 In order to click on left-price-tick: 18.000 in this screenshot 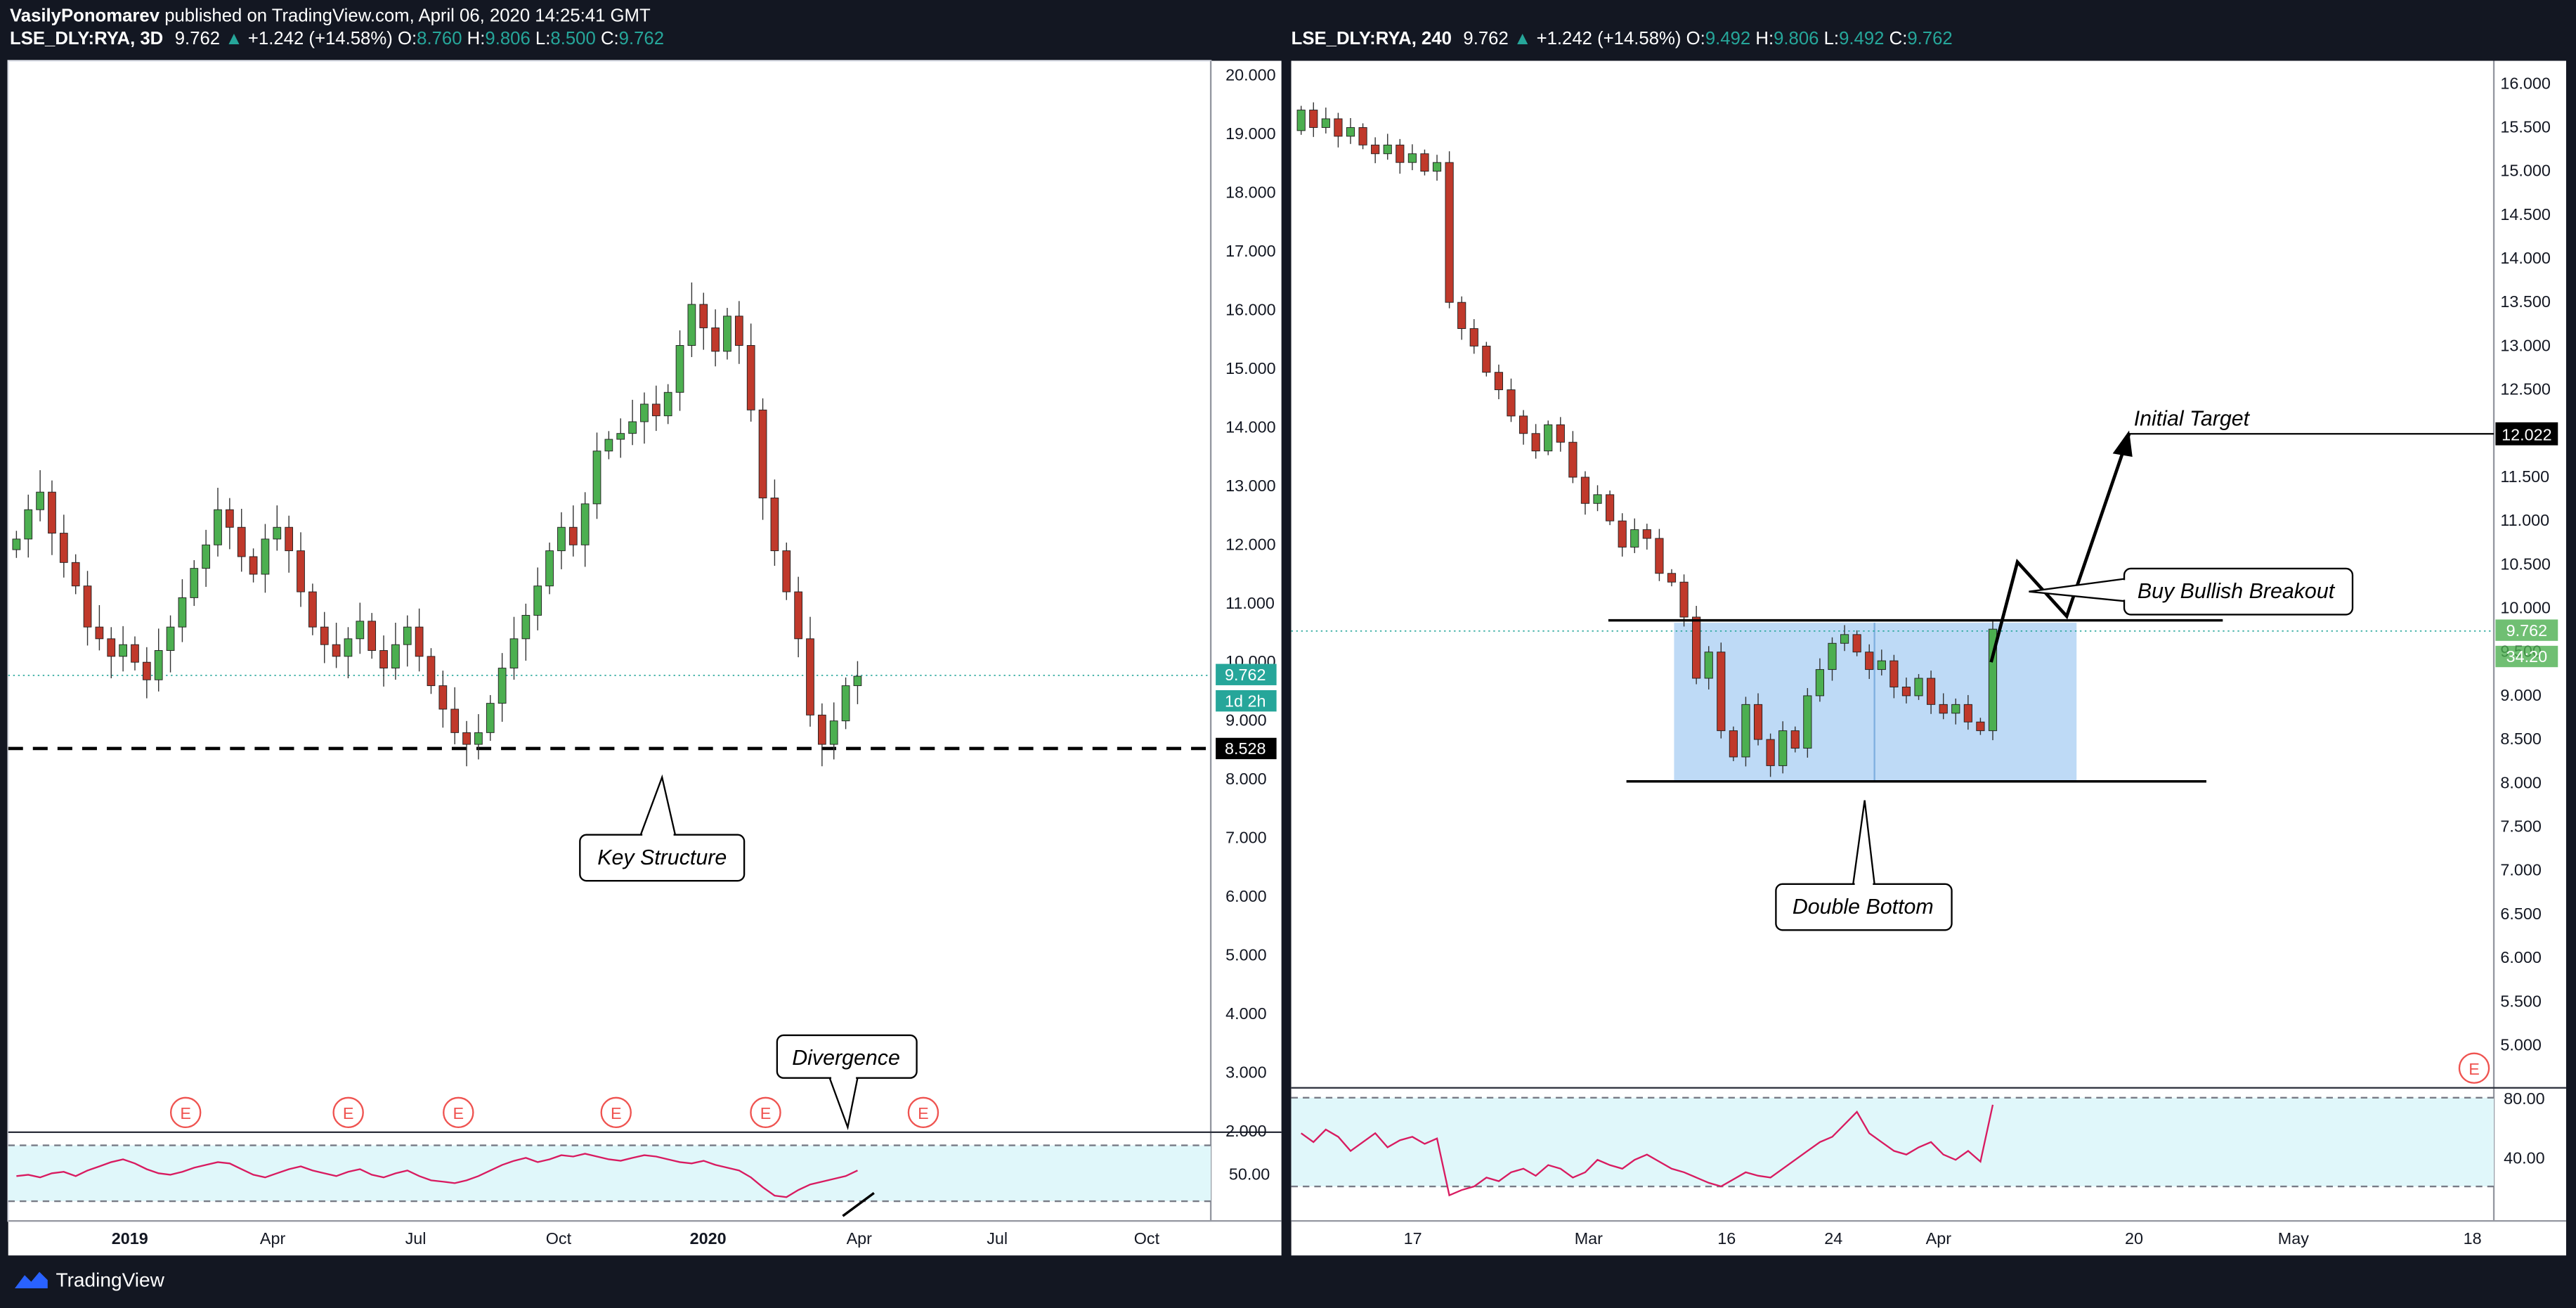, I will do `click(1250, 192)`.